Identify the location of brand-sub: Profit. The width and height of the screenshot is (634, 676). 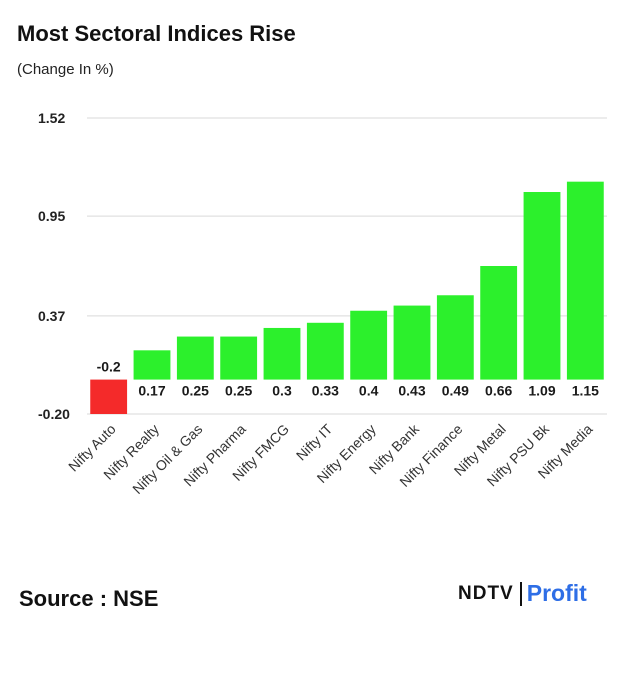
(556, 593).